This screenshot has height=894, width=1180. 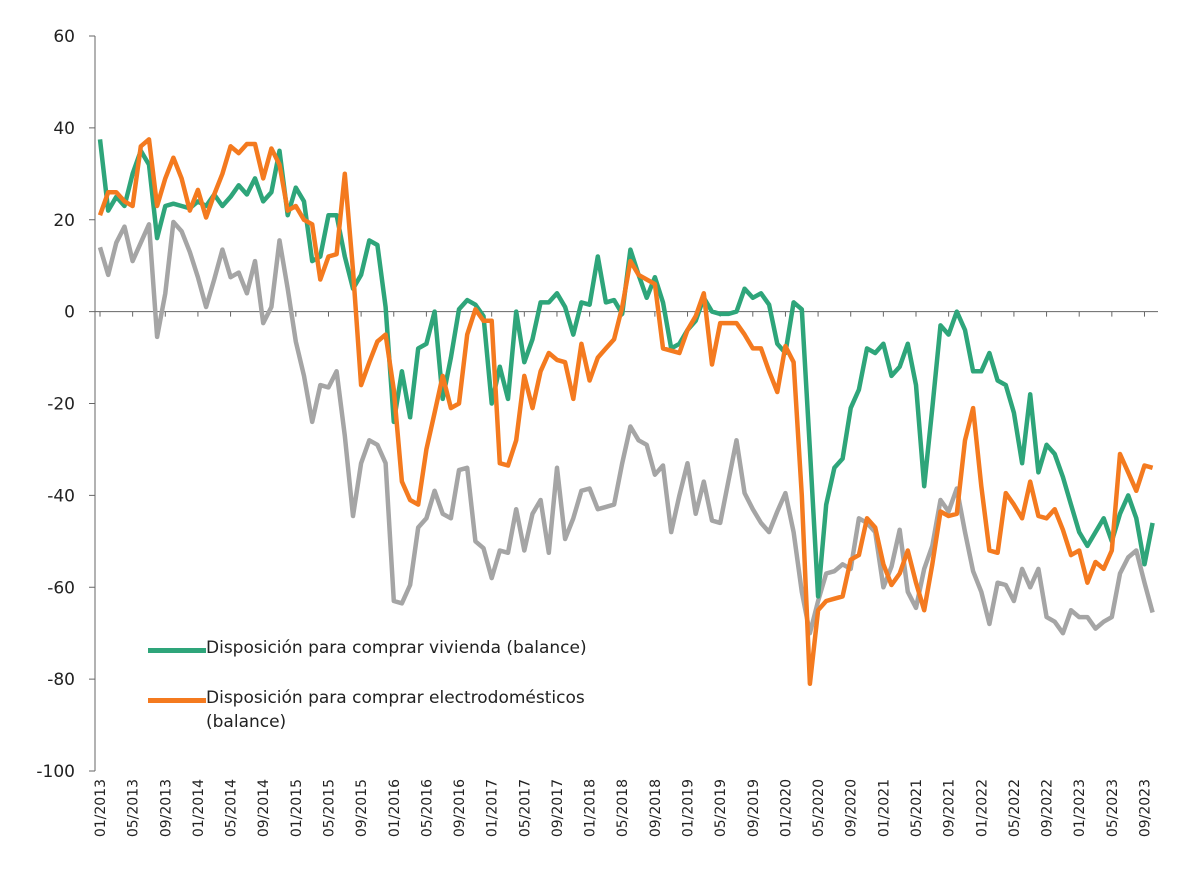 I want to click on y-tick-label: -20, so click(x=61, y=405).